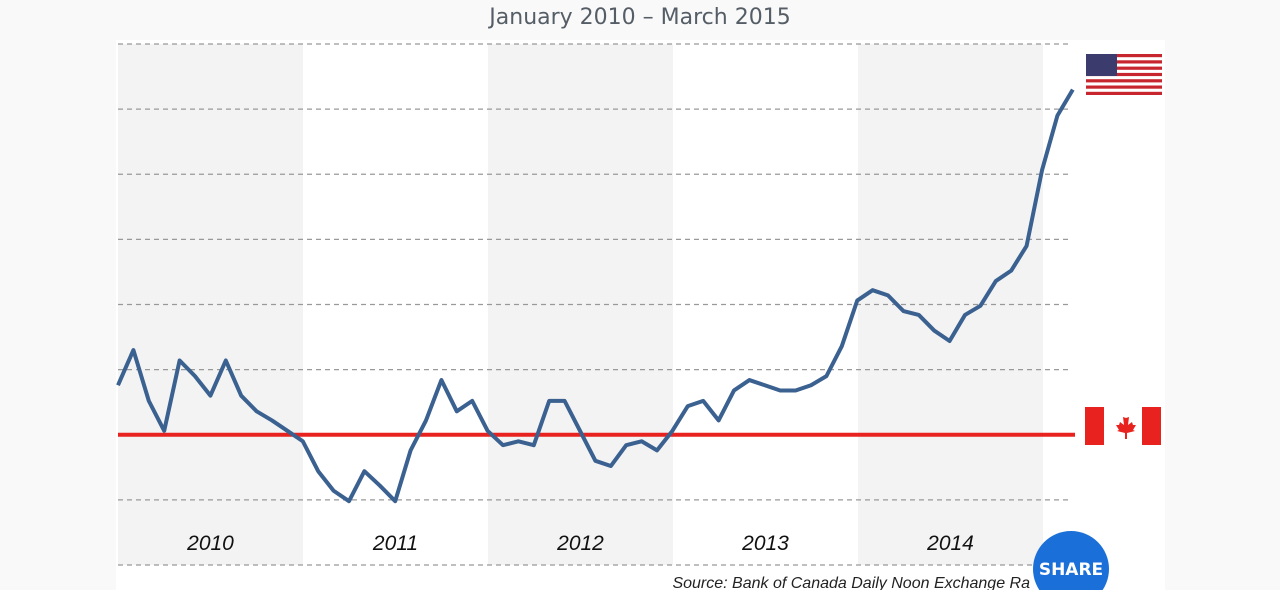 The height and width of the screenshot is (590, 1280). I want to click on share-button: SHARE, so click(1071, 560).